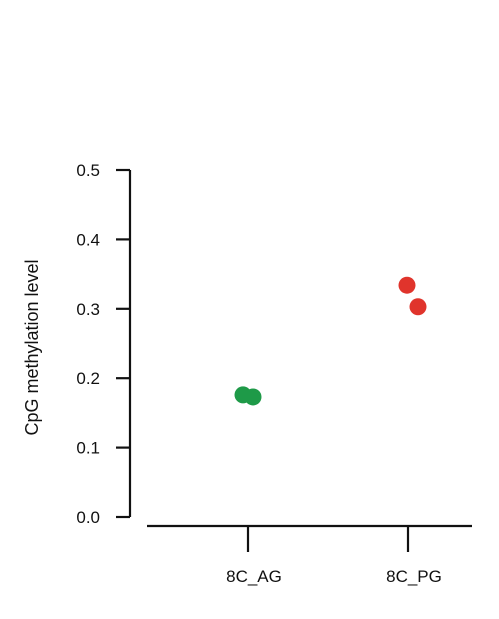  Describe the element at coordinates (330, 341) in the screenshot. I see `data-points` at that location.